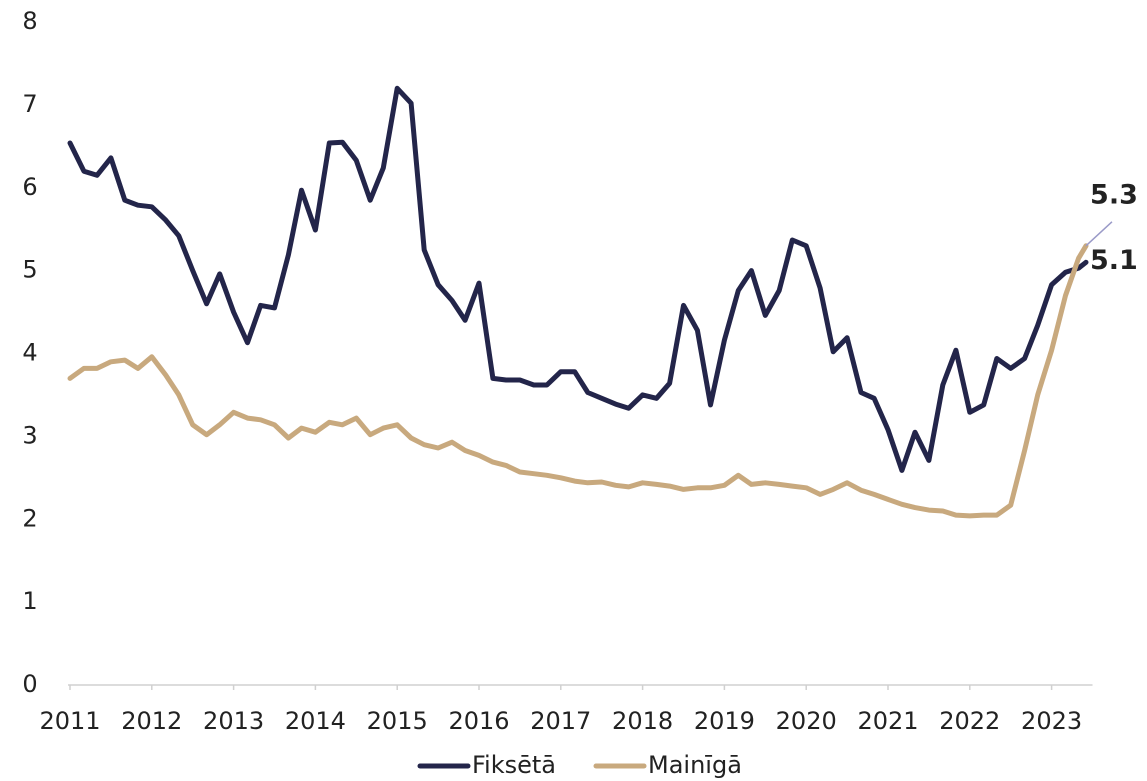  I want to click on y-tick-label: 1, so click(29, 601).